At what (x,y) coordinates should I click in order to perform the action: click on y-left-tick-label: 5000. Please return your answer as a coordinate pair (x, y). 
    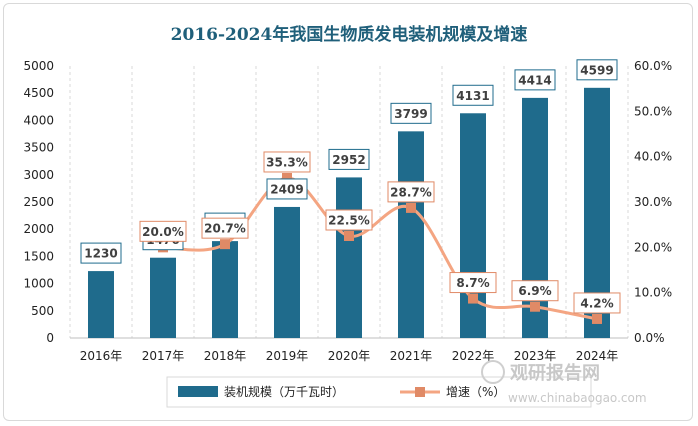
    Looking at the image, I should click on (38, 66).